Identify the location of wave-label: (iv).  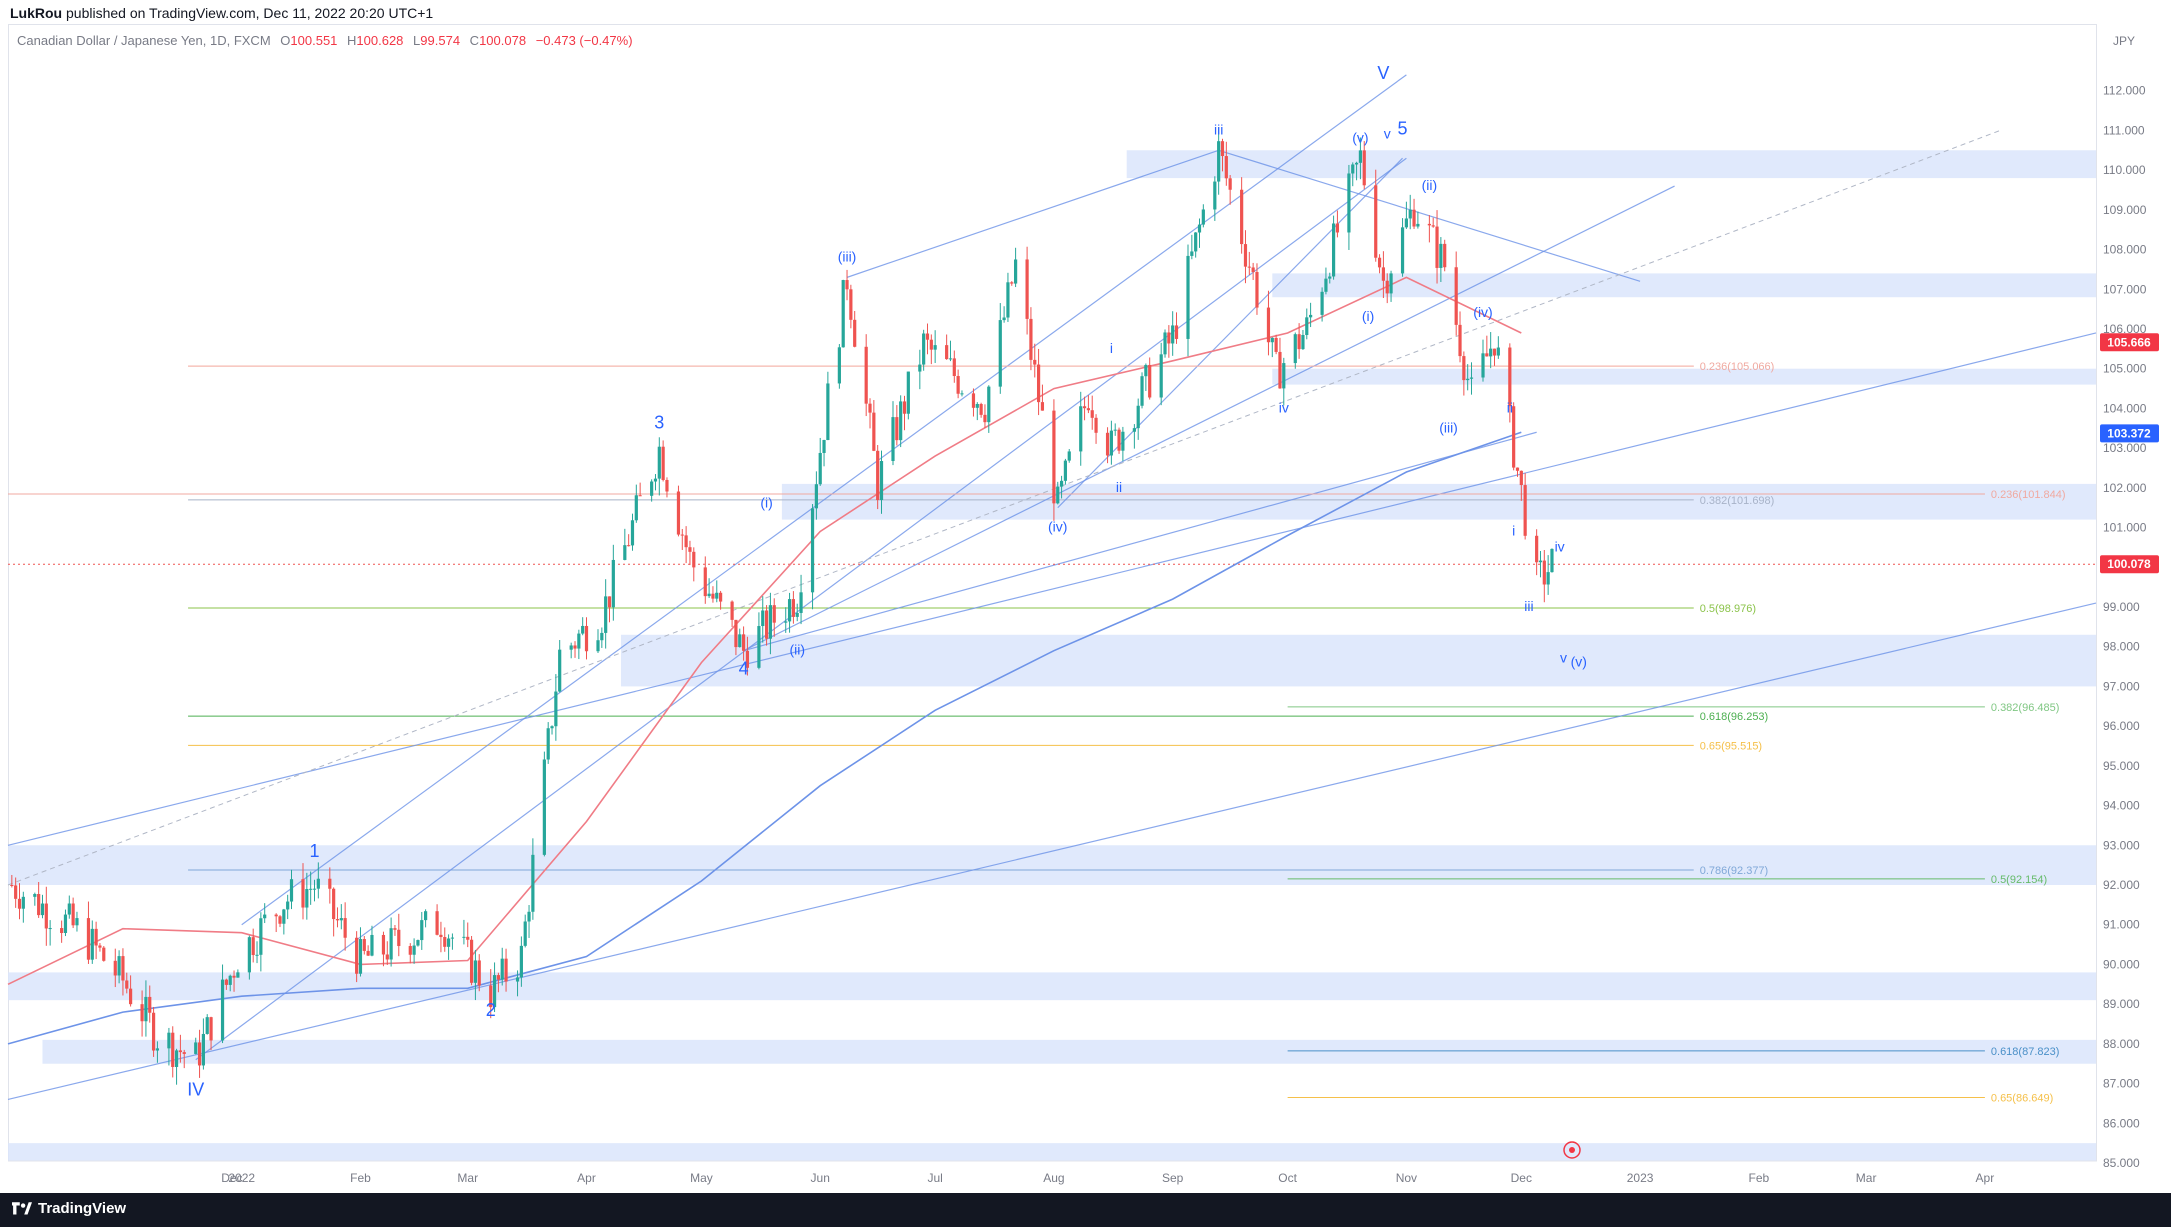
(1482, 312).